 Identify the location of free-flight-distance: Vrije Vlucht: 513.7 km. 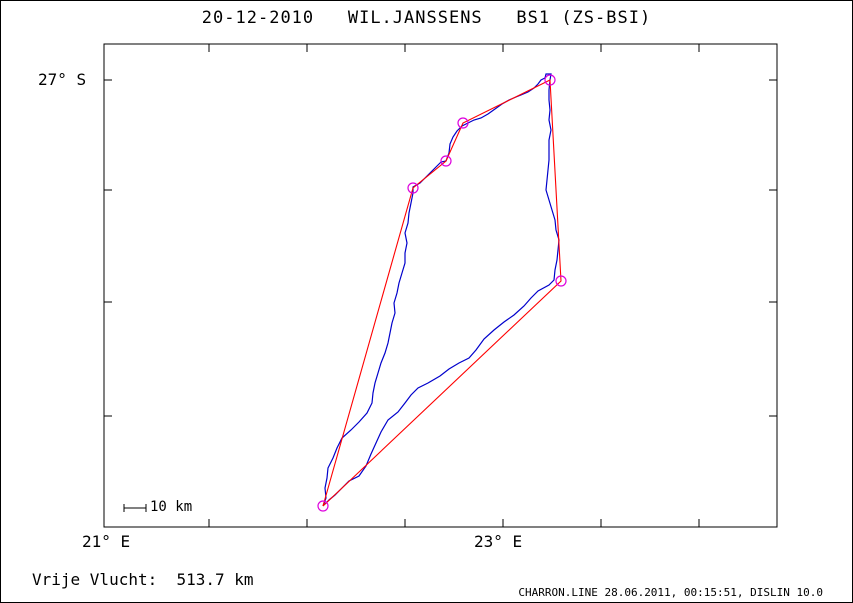
(143, 579).